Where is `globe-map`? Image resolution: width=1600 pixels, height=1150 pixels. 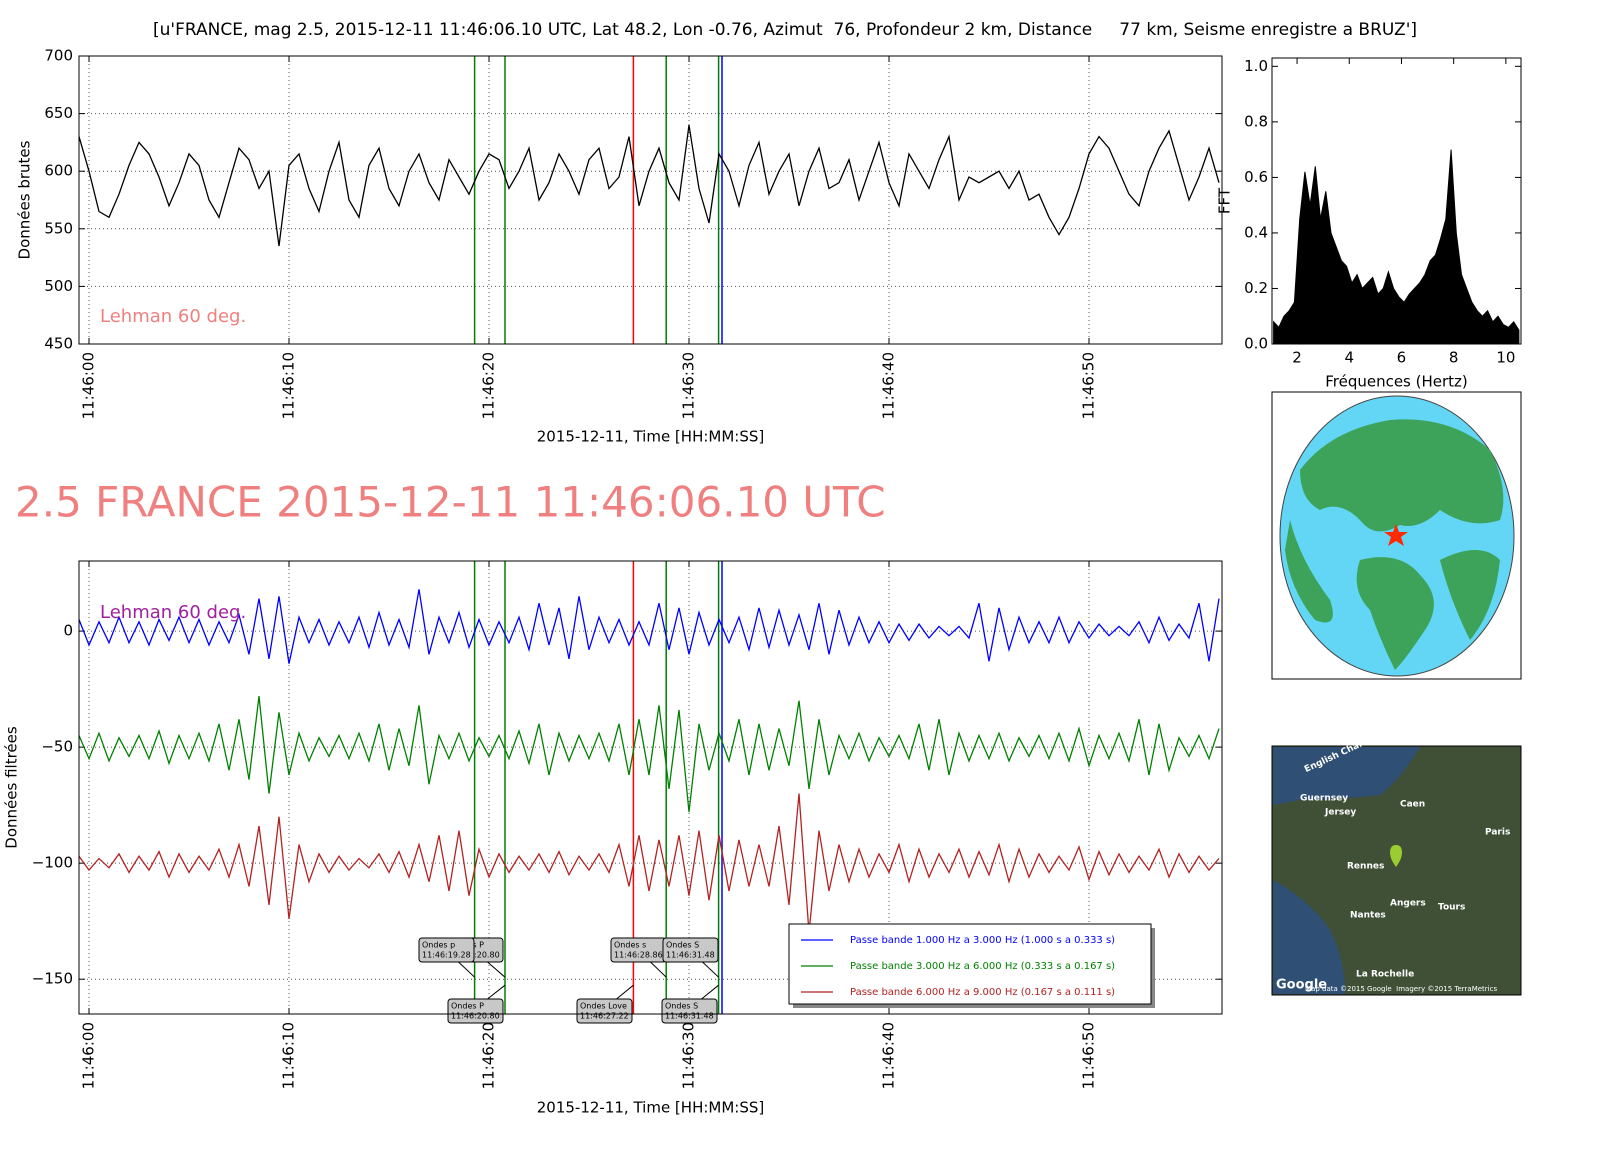
globe-map is located at coordinates (1396, 535).